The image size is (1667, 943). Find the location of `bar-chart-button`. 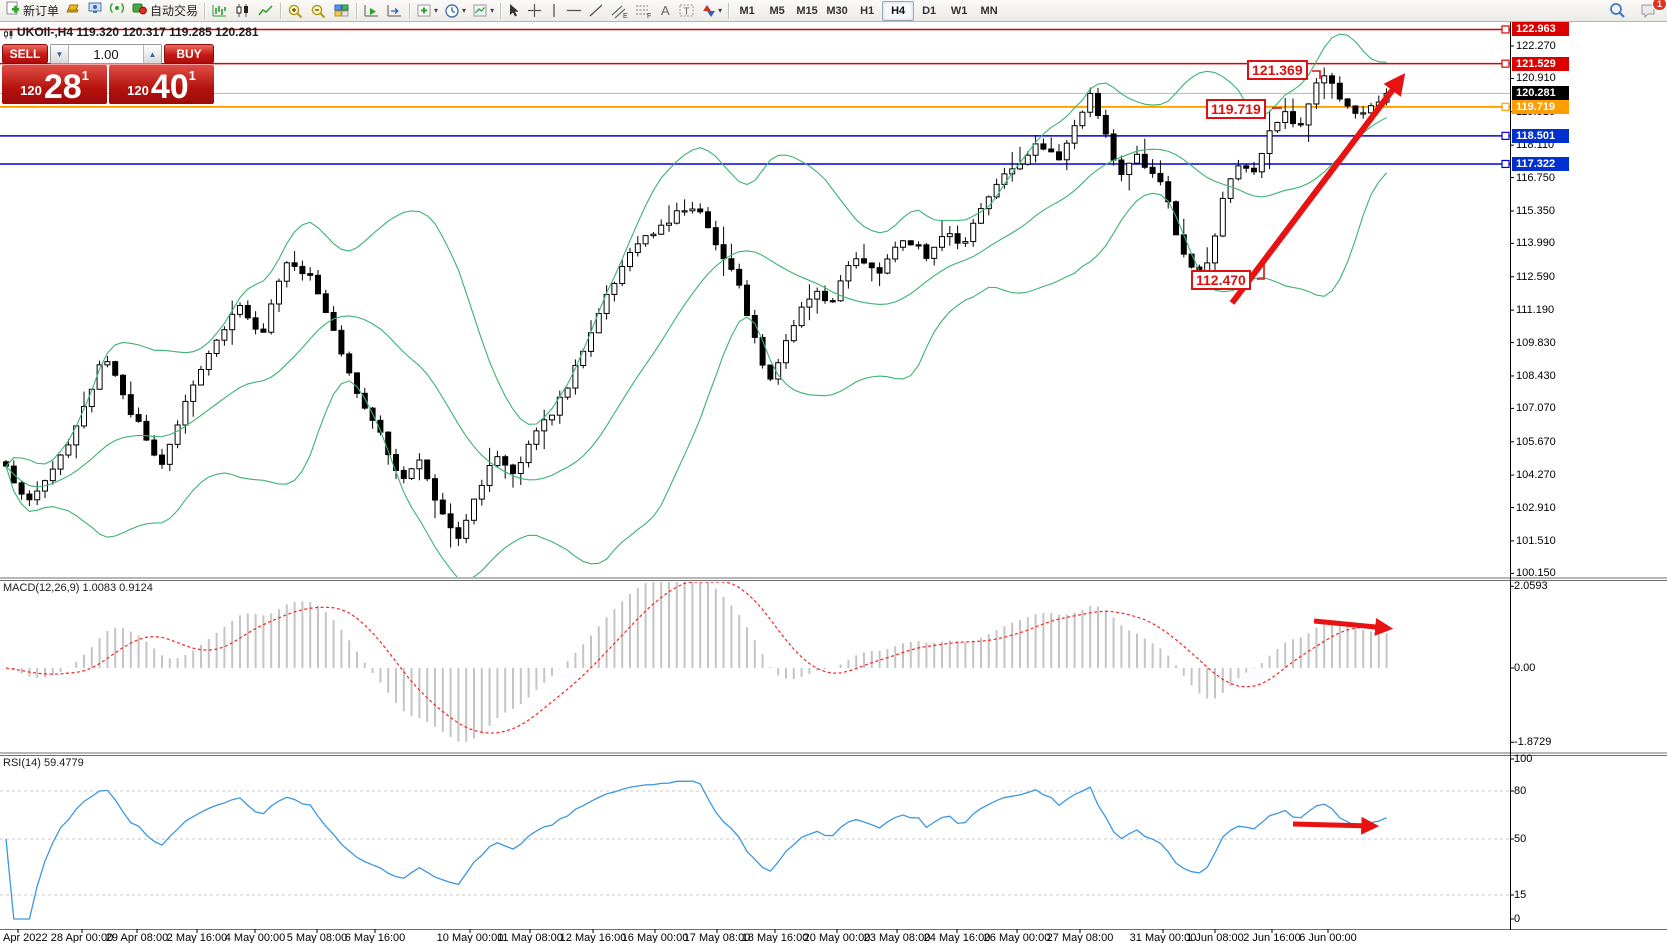

bar-chart-button is located at coordinates (219, 11).